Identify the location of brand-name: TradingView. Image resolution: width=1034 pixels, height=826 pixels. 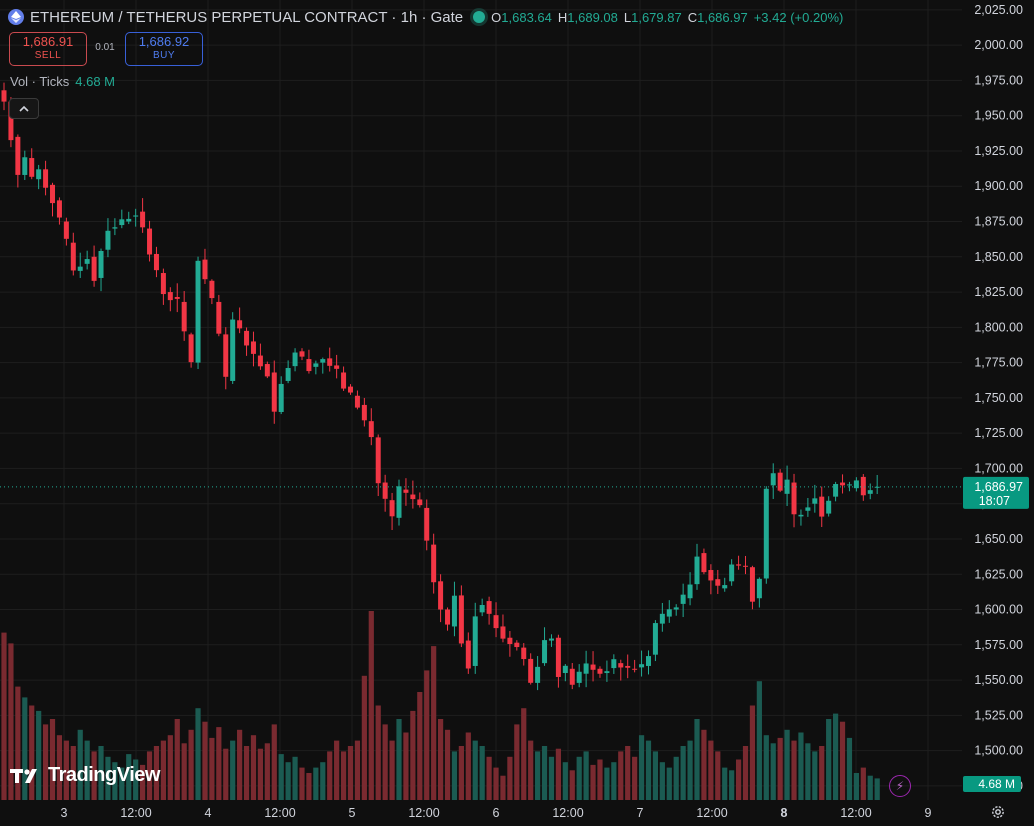
(104, 775).